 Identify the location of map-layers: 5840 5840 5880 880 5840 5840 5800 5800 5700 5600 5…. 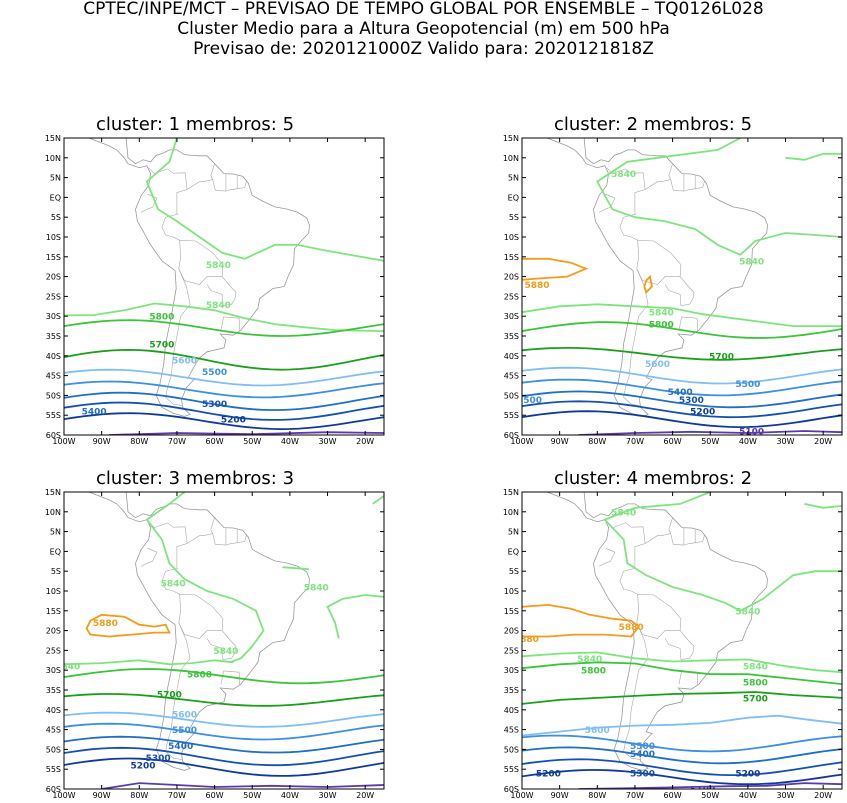
(681, 640).